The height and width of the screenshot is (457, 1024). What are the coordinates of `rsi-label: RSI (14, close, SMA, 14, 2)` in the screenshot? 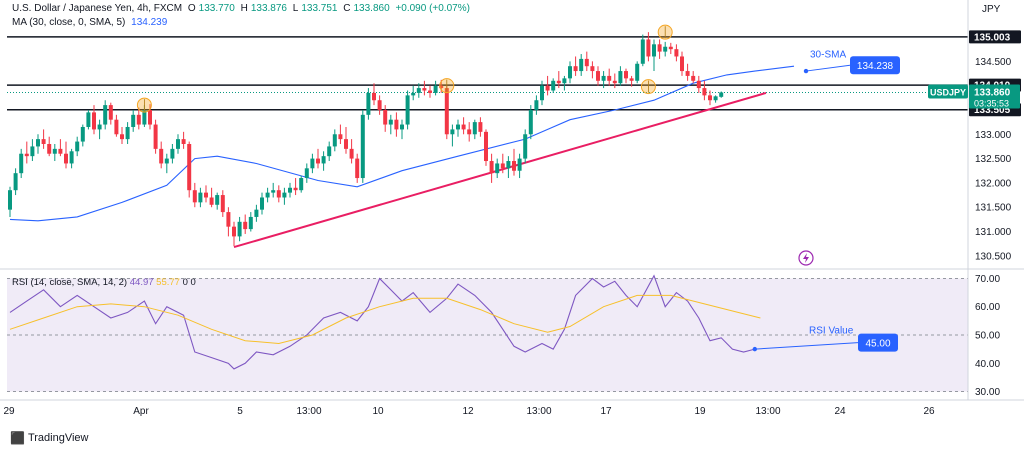 It's located at (70, 282).